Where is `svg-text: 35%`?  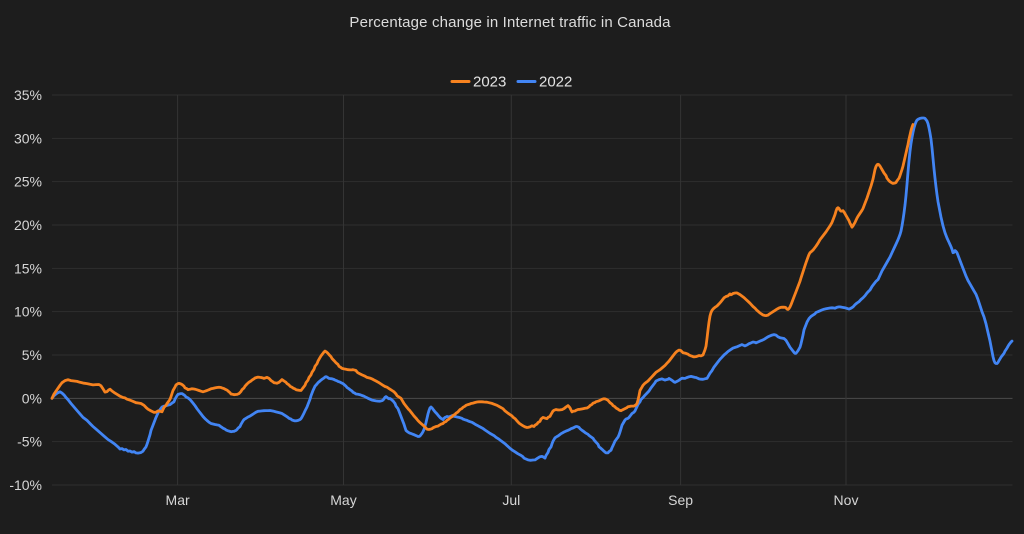
svg-text: 35% is located at coordinates (28, 95).